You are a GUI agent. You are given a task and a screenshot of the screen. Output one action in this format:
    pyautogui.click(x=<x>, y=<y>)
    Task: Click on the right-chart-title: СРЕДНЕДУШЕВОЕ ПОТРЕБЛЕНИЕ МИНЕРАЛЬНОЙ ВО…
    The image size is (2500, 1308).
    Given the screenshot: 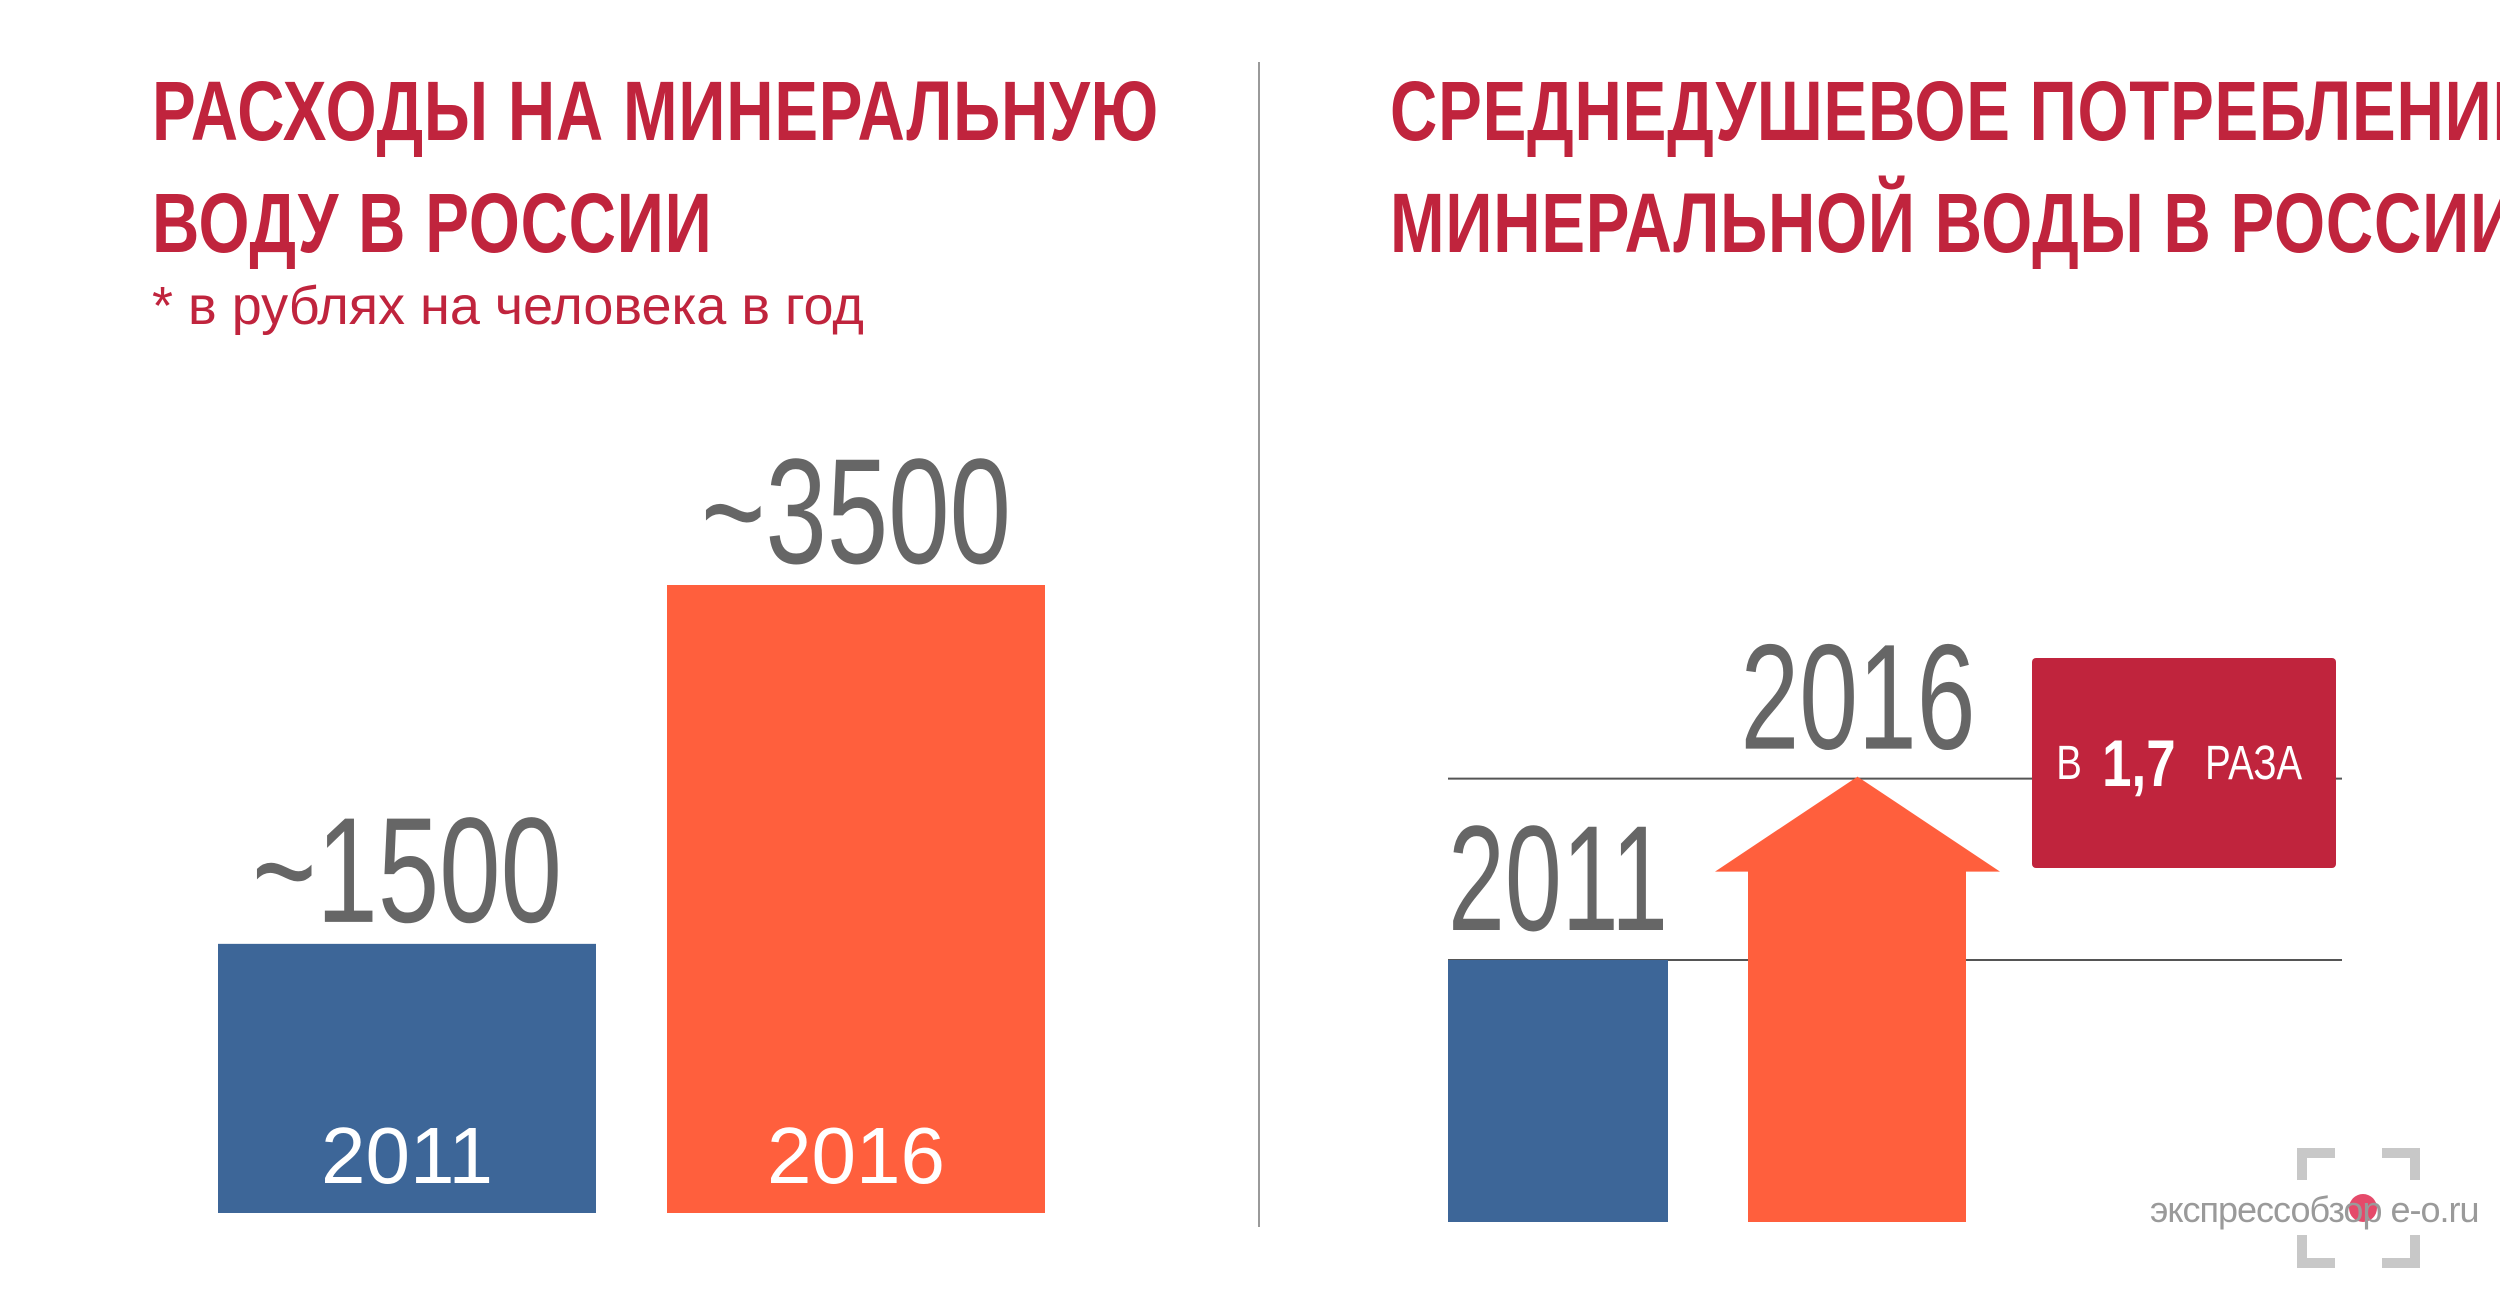 What is the action you would take?
    pyautogui.click(x=1945, y=167)
    